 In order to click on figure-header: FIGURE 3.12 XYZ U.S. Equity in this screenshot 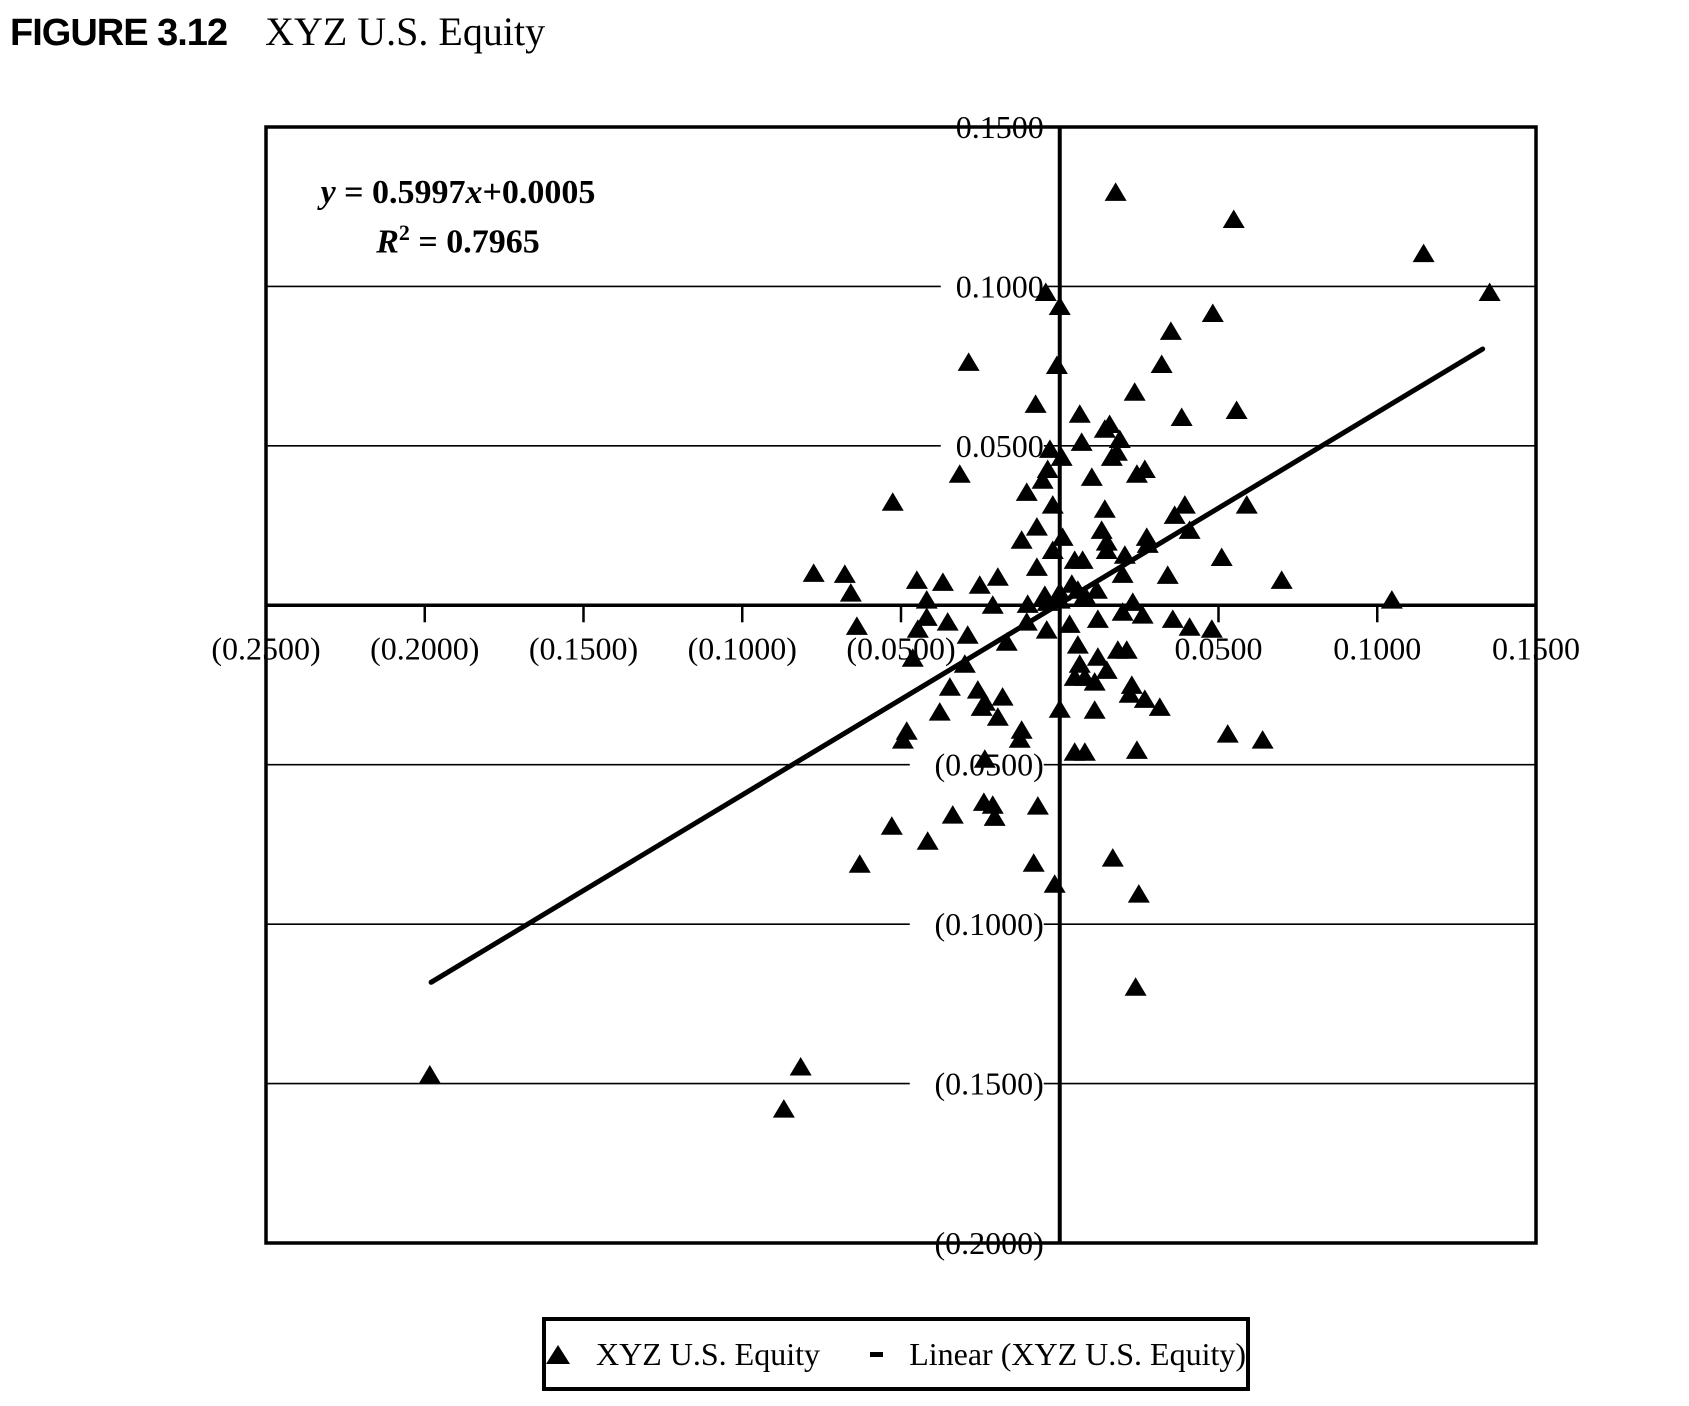, I will do `click(277, 31)`.